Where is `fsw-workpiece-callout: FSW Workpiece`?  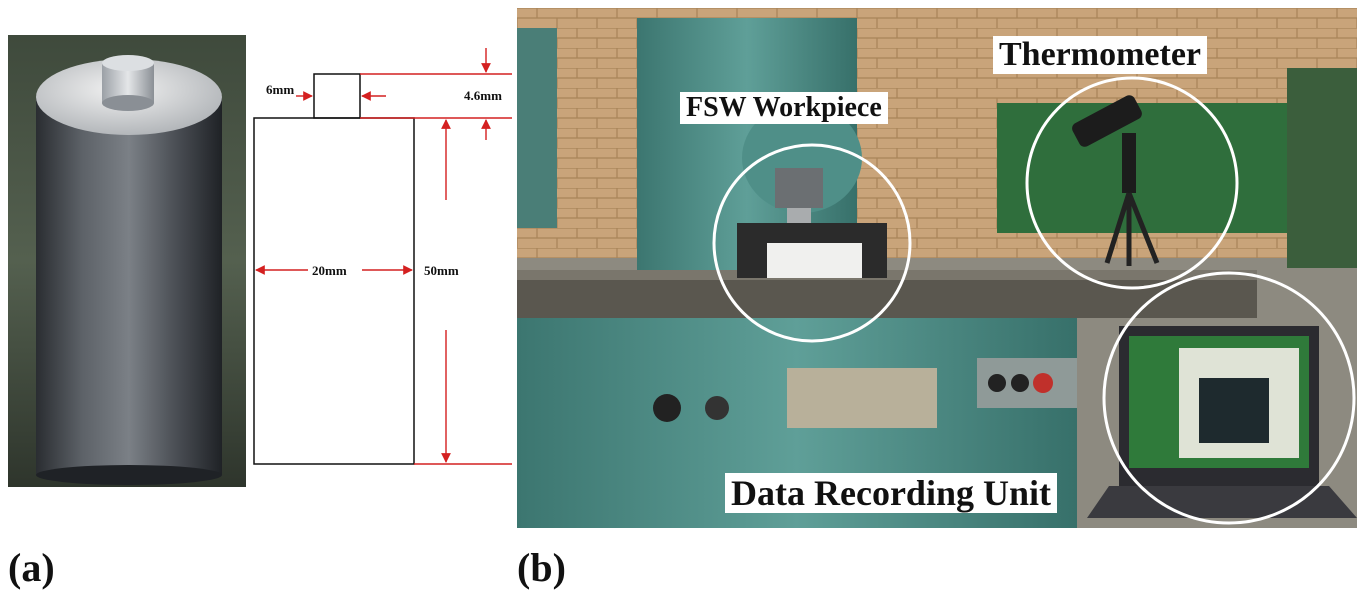
fsw-workpiece-callout: FSW Workpiece is located at coordinates (784, 108).